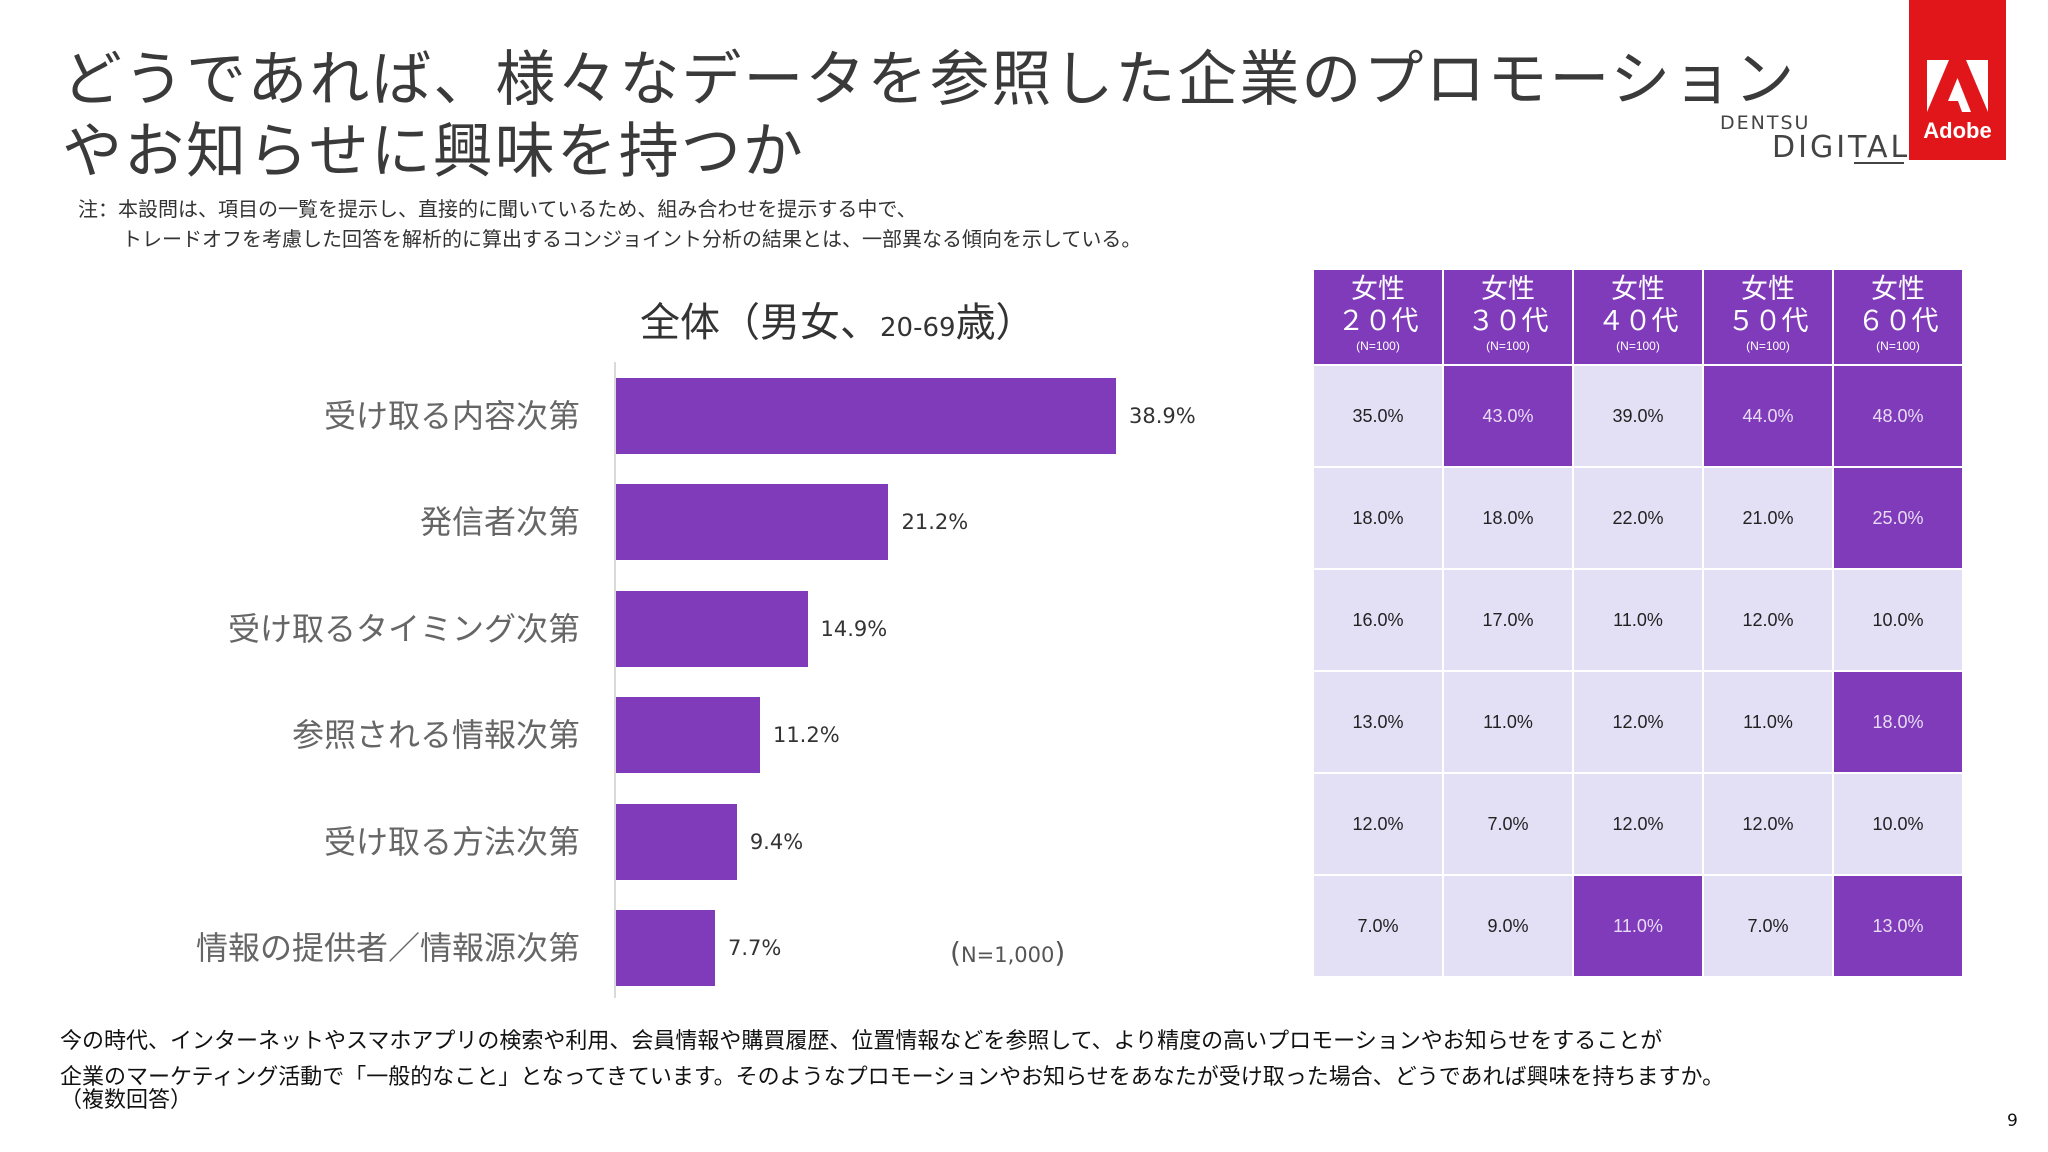 The width and height of the screenshot is (2048, 1152). Describe the element at coordinates (1768, 518) in the screenshot. I see `table-cell: 21.0%` at that location.